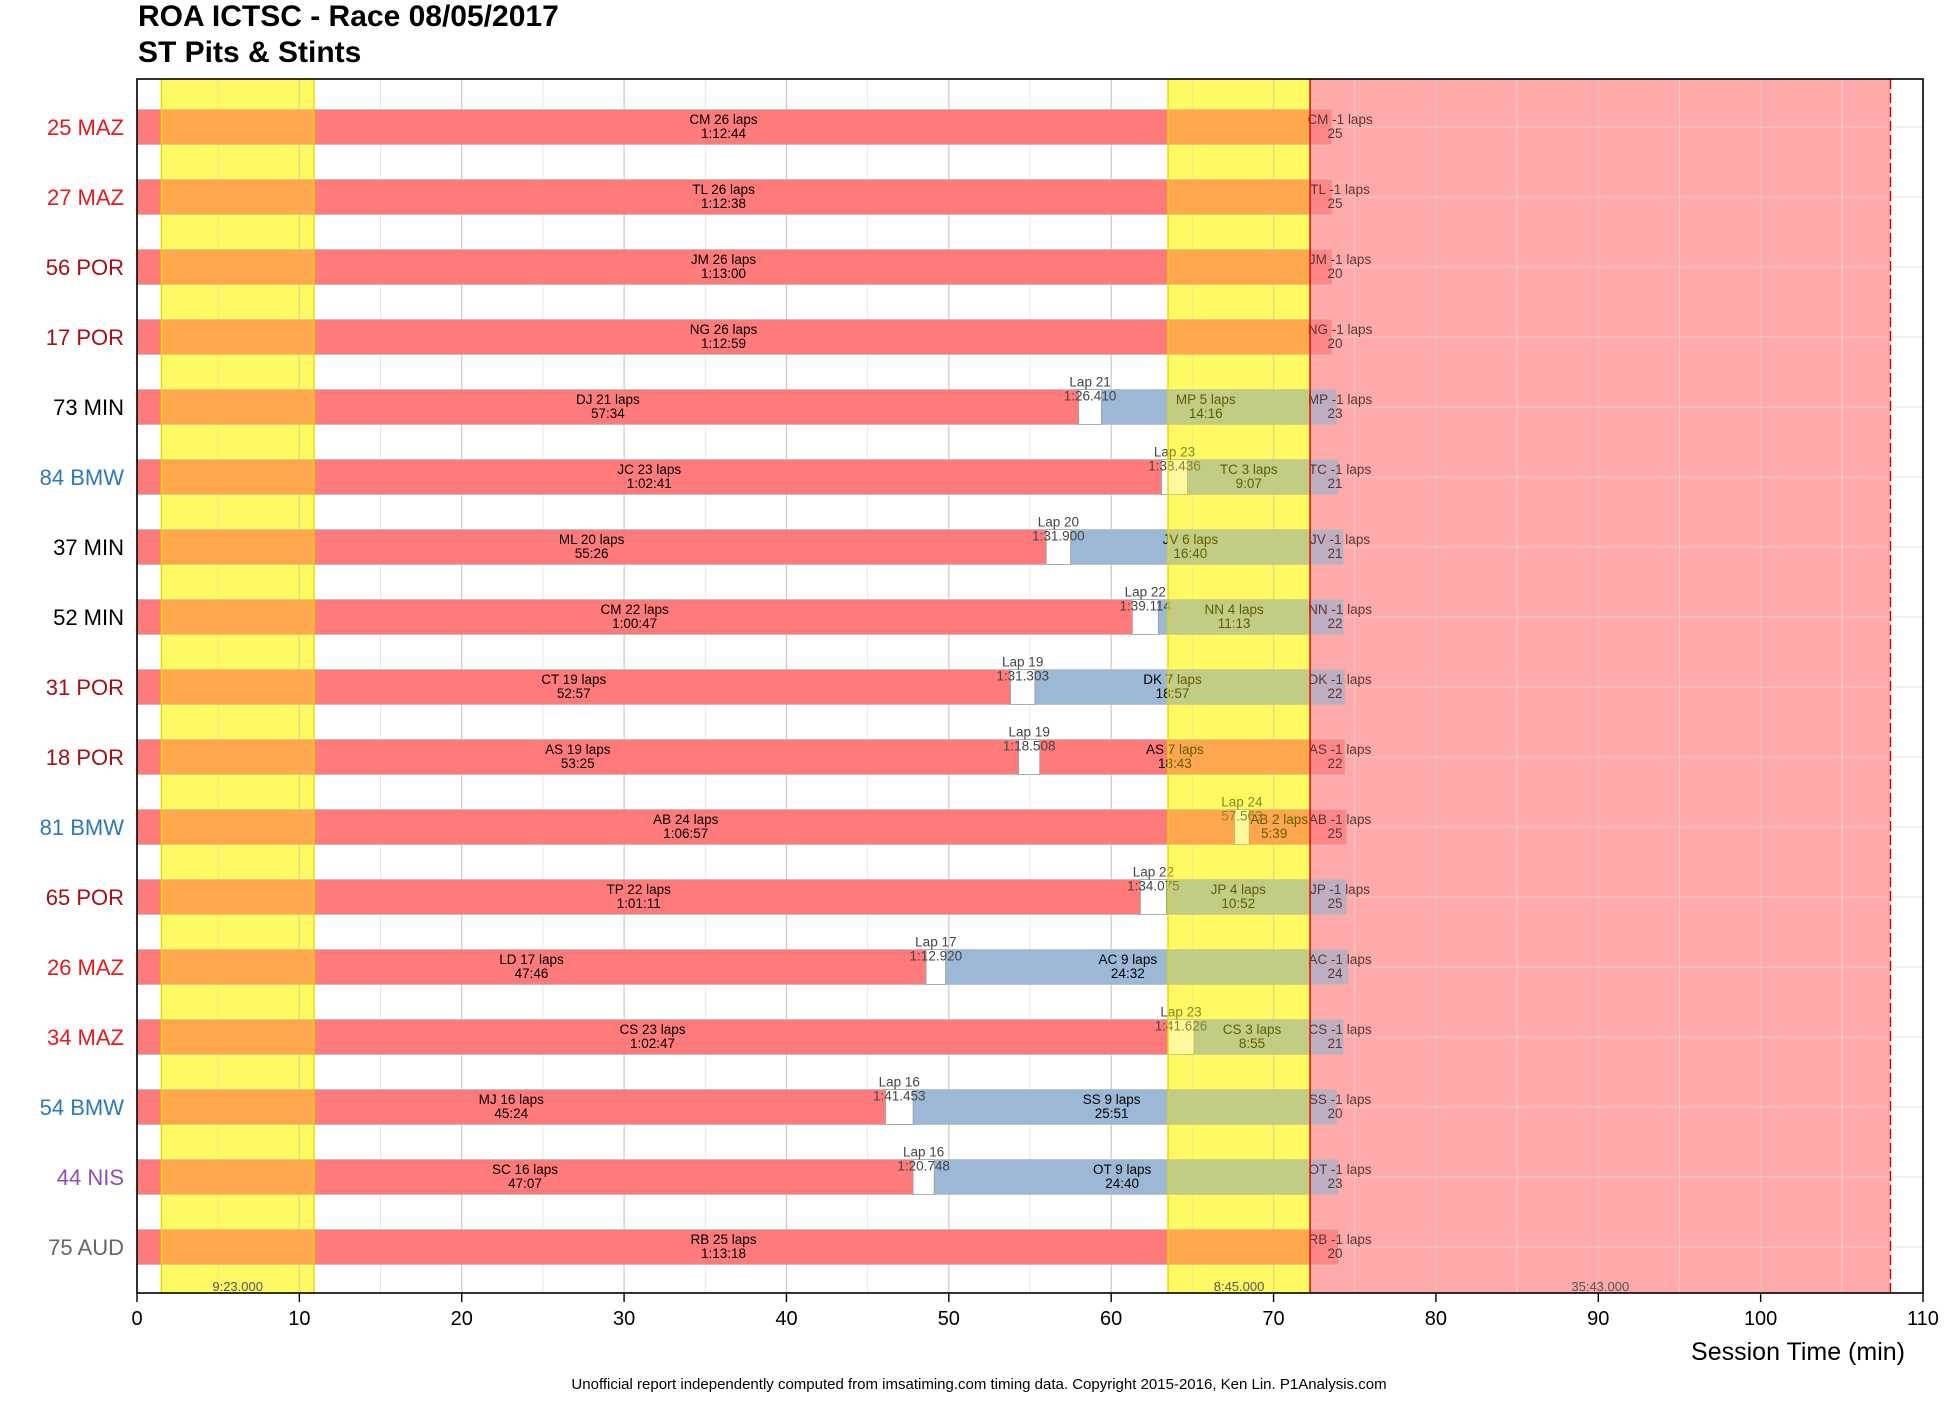  What do you see at coordinates (723, 343) in the screenshot?
I see `stint-duration: 1:12:59` at bounding box center [723, 343].